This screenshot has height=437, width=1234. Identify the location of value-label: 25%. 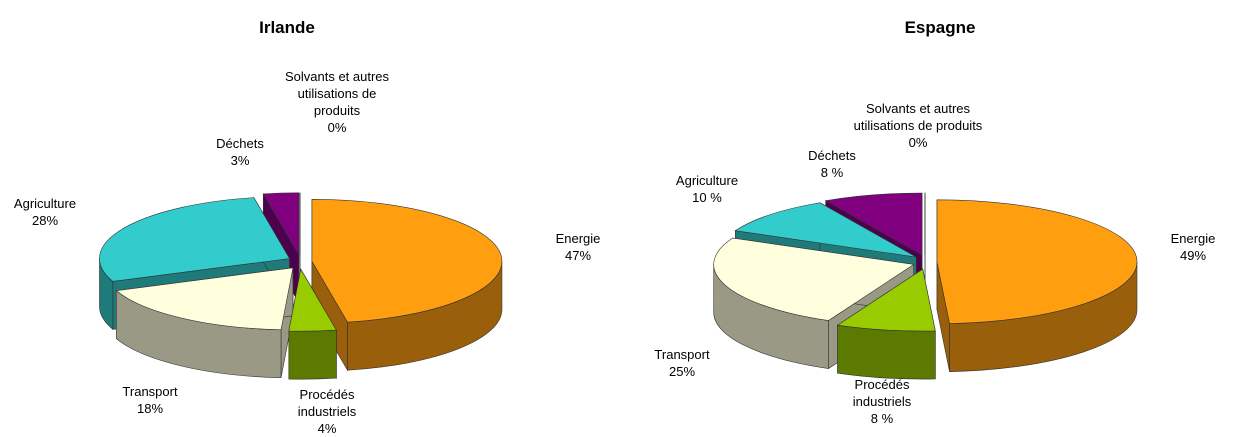
(682, 371).